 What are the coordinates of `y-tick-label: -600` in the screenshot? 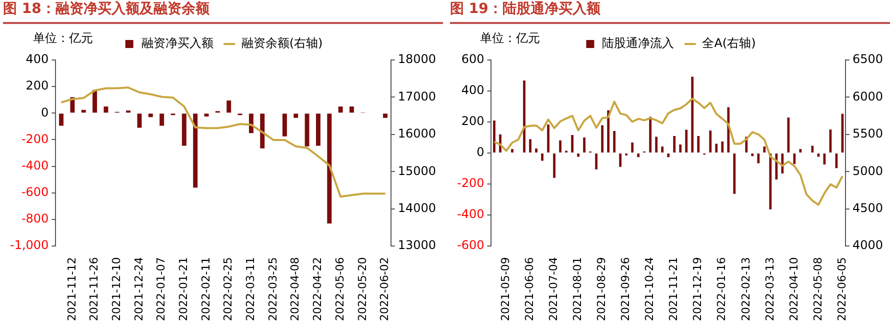 It's located at (470, 245).